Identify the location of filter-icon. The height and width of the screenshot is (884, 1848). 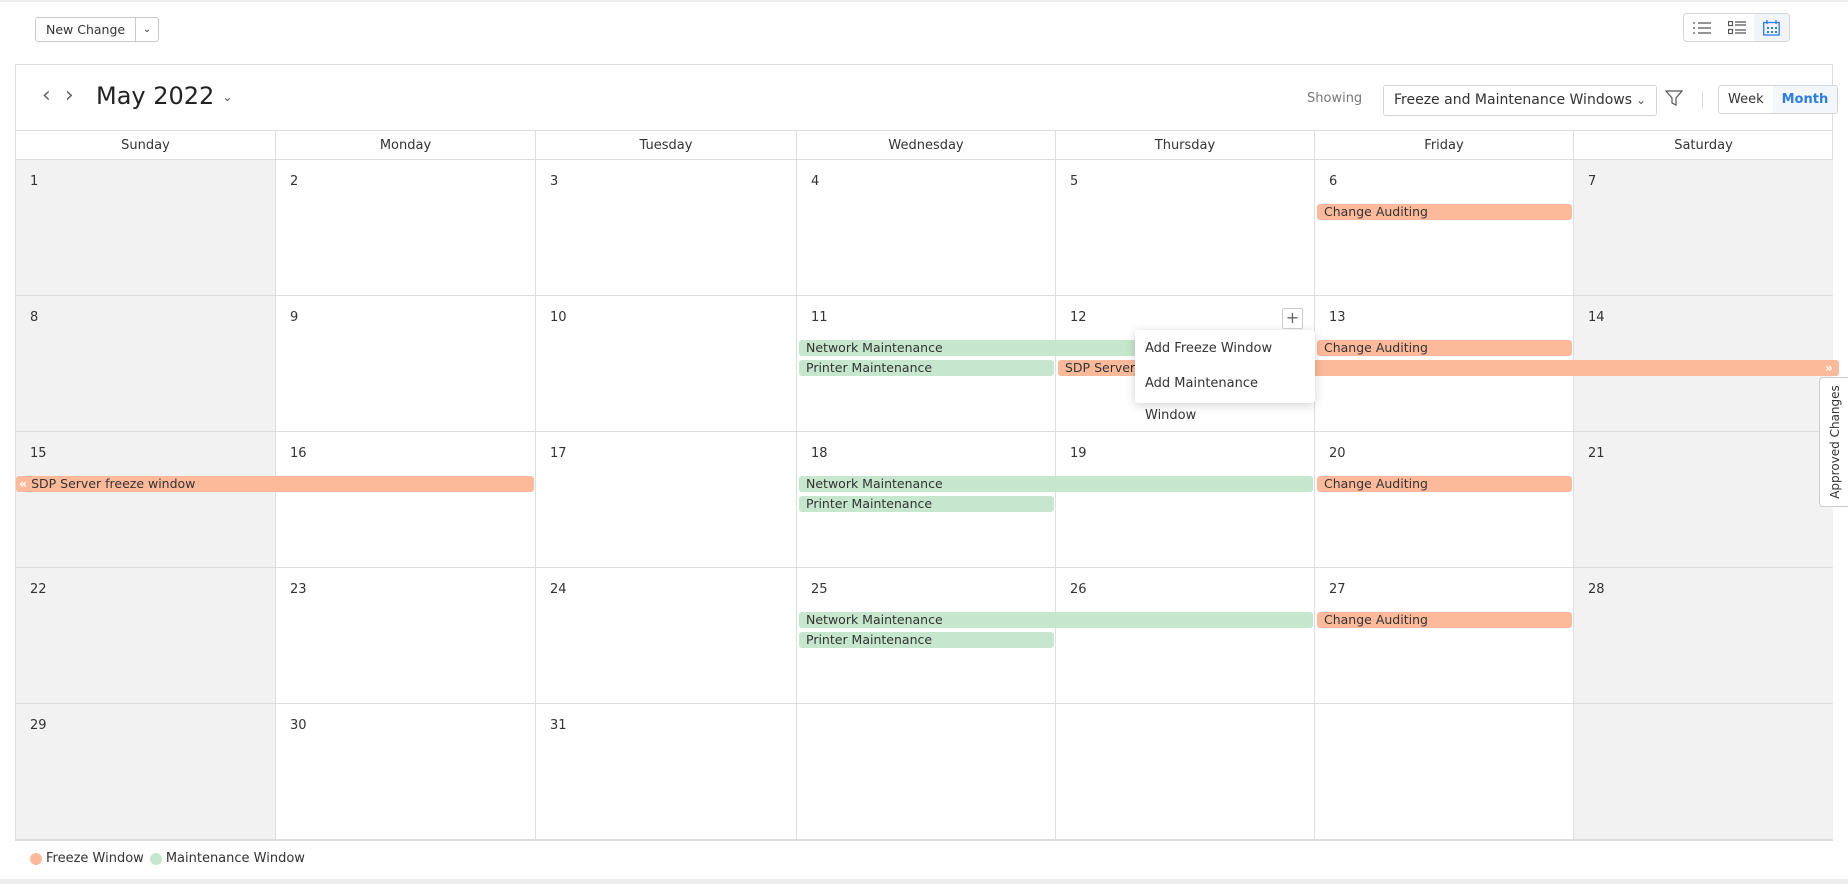
(1674, 100).